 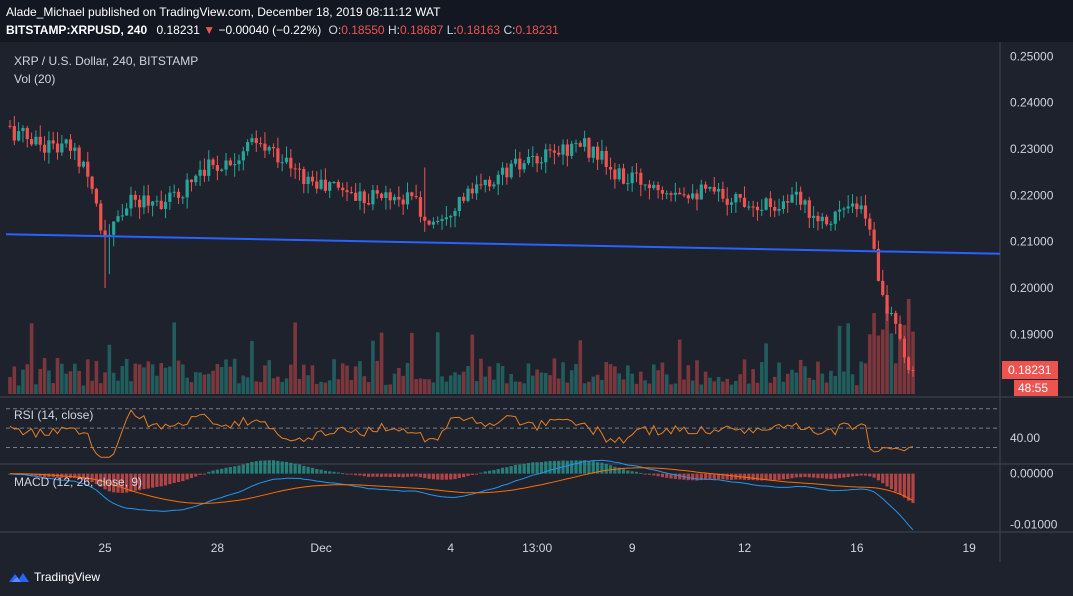 What do you see at coordinates (54, 577) in the screenshot?
I see `tradingview-logo: TradingView` at bounding box center [54, 577].